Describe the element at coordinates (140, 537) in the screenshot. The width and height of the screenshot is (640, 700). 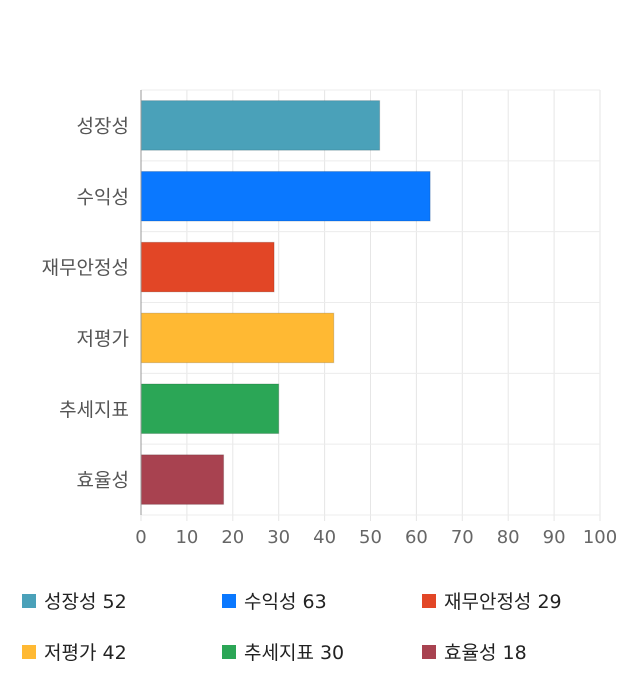
I see `x-tick-label: 0` at that location.